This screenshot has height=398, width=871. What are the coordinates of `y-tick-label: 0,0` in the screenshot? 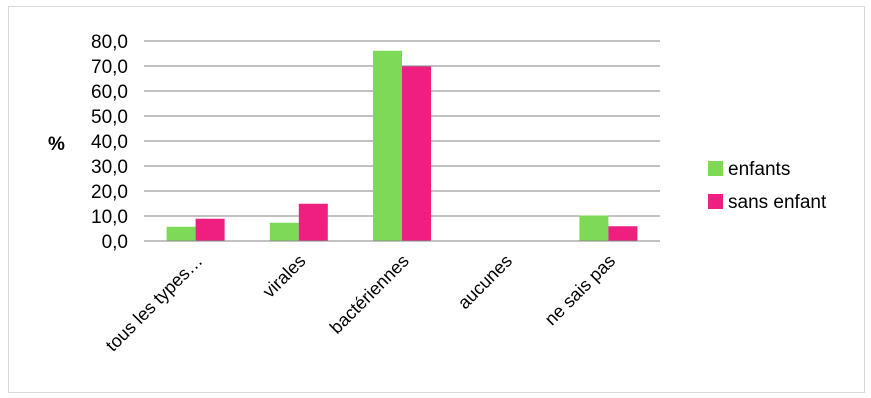 It's located at (115, 242).